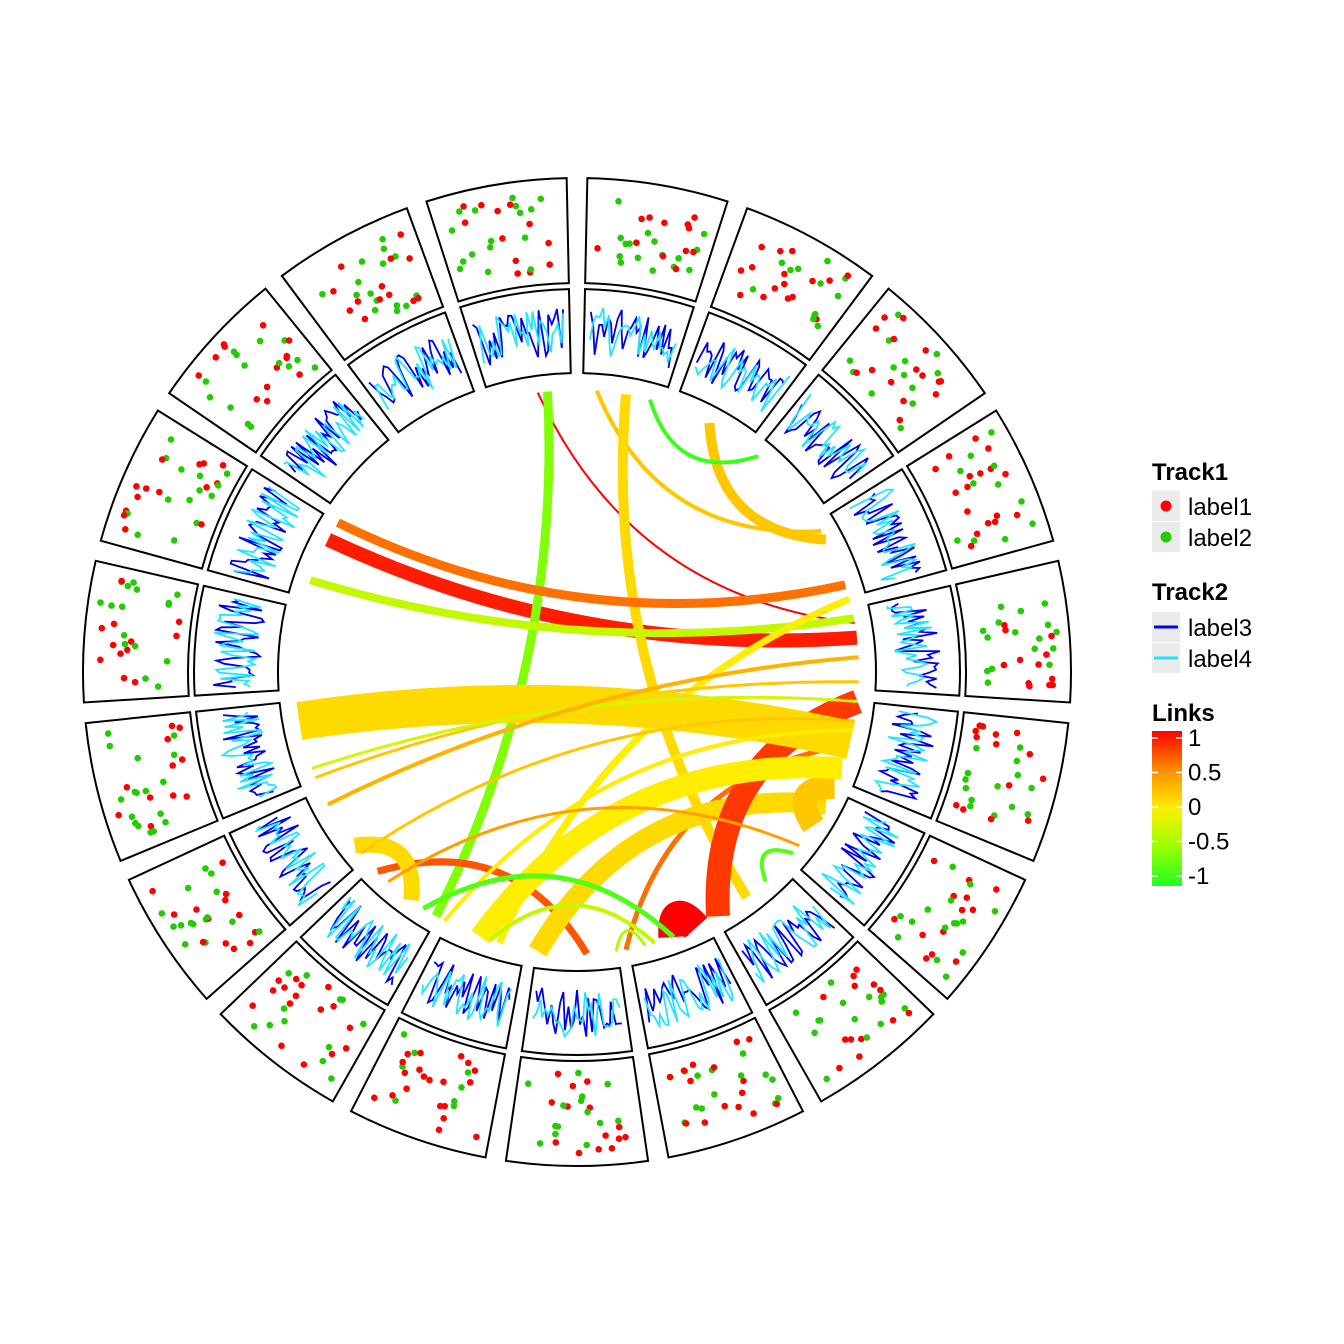 The image size is (1344, 1344). What do you see at coordinates (1198, 876) in the screenshot?
I see `colorbar-tick-label: -1` at bounding box center [1198, 876].